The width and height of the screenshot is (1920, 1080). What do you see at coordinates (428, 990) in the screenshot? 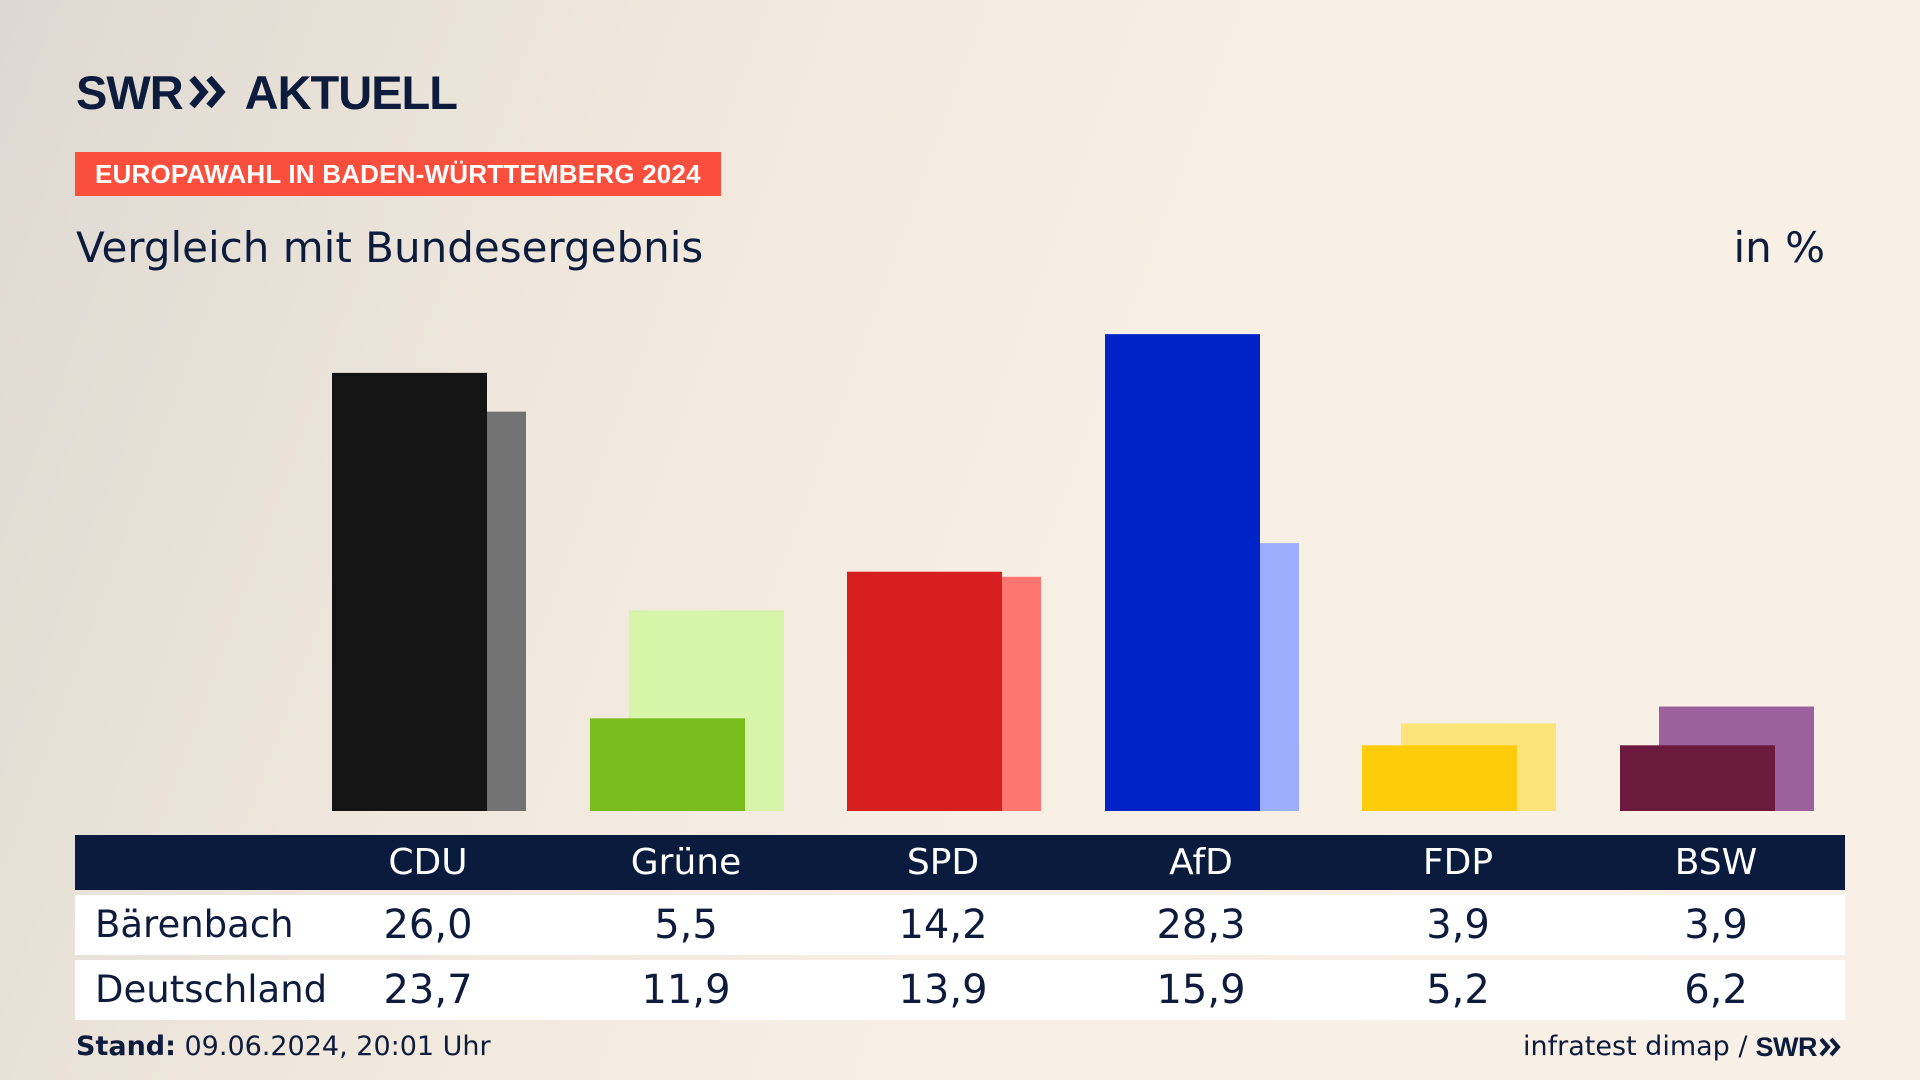
I see `value-cell-1-0: 23,7` at bounding box center [428, 990].